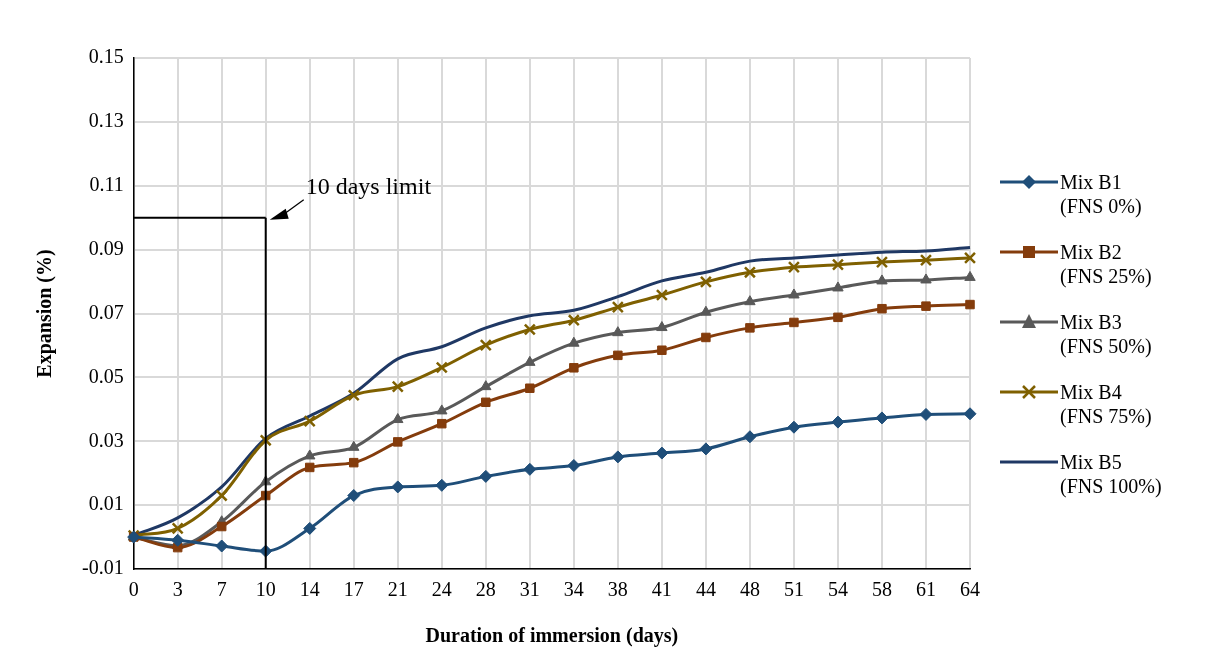 The image size is (1206, 661). I want to click on legend-label: Mix B2 (FNS 25%), so click(1106, 264).